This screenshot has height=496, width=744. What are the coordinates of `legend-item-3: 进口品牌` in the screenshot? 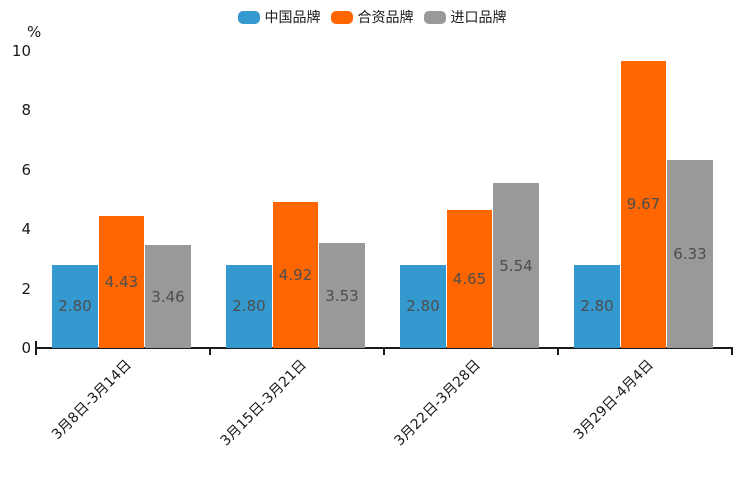 It's located at (465, 17).